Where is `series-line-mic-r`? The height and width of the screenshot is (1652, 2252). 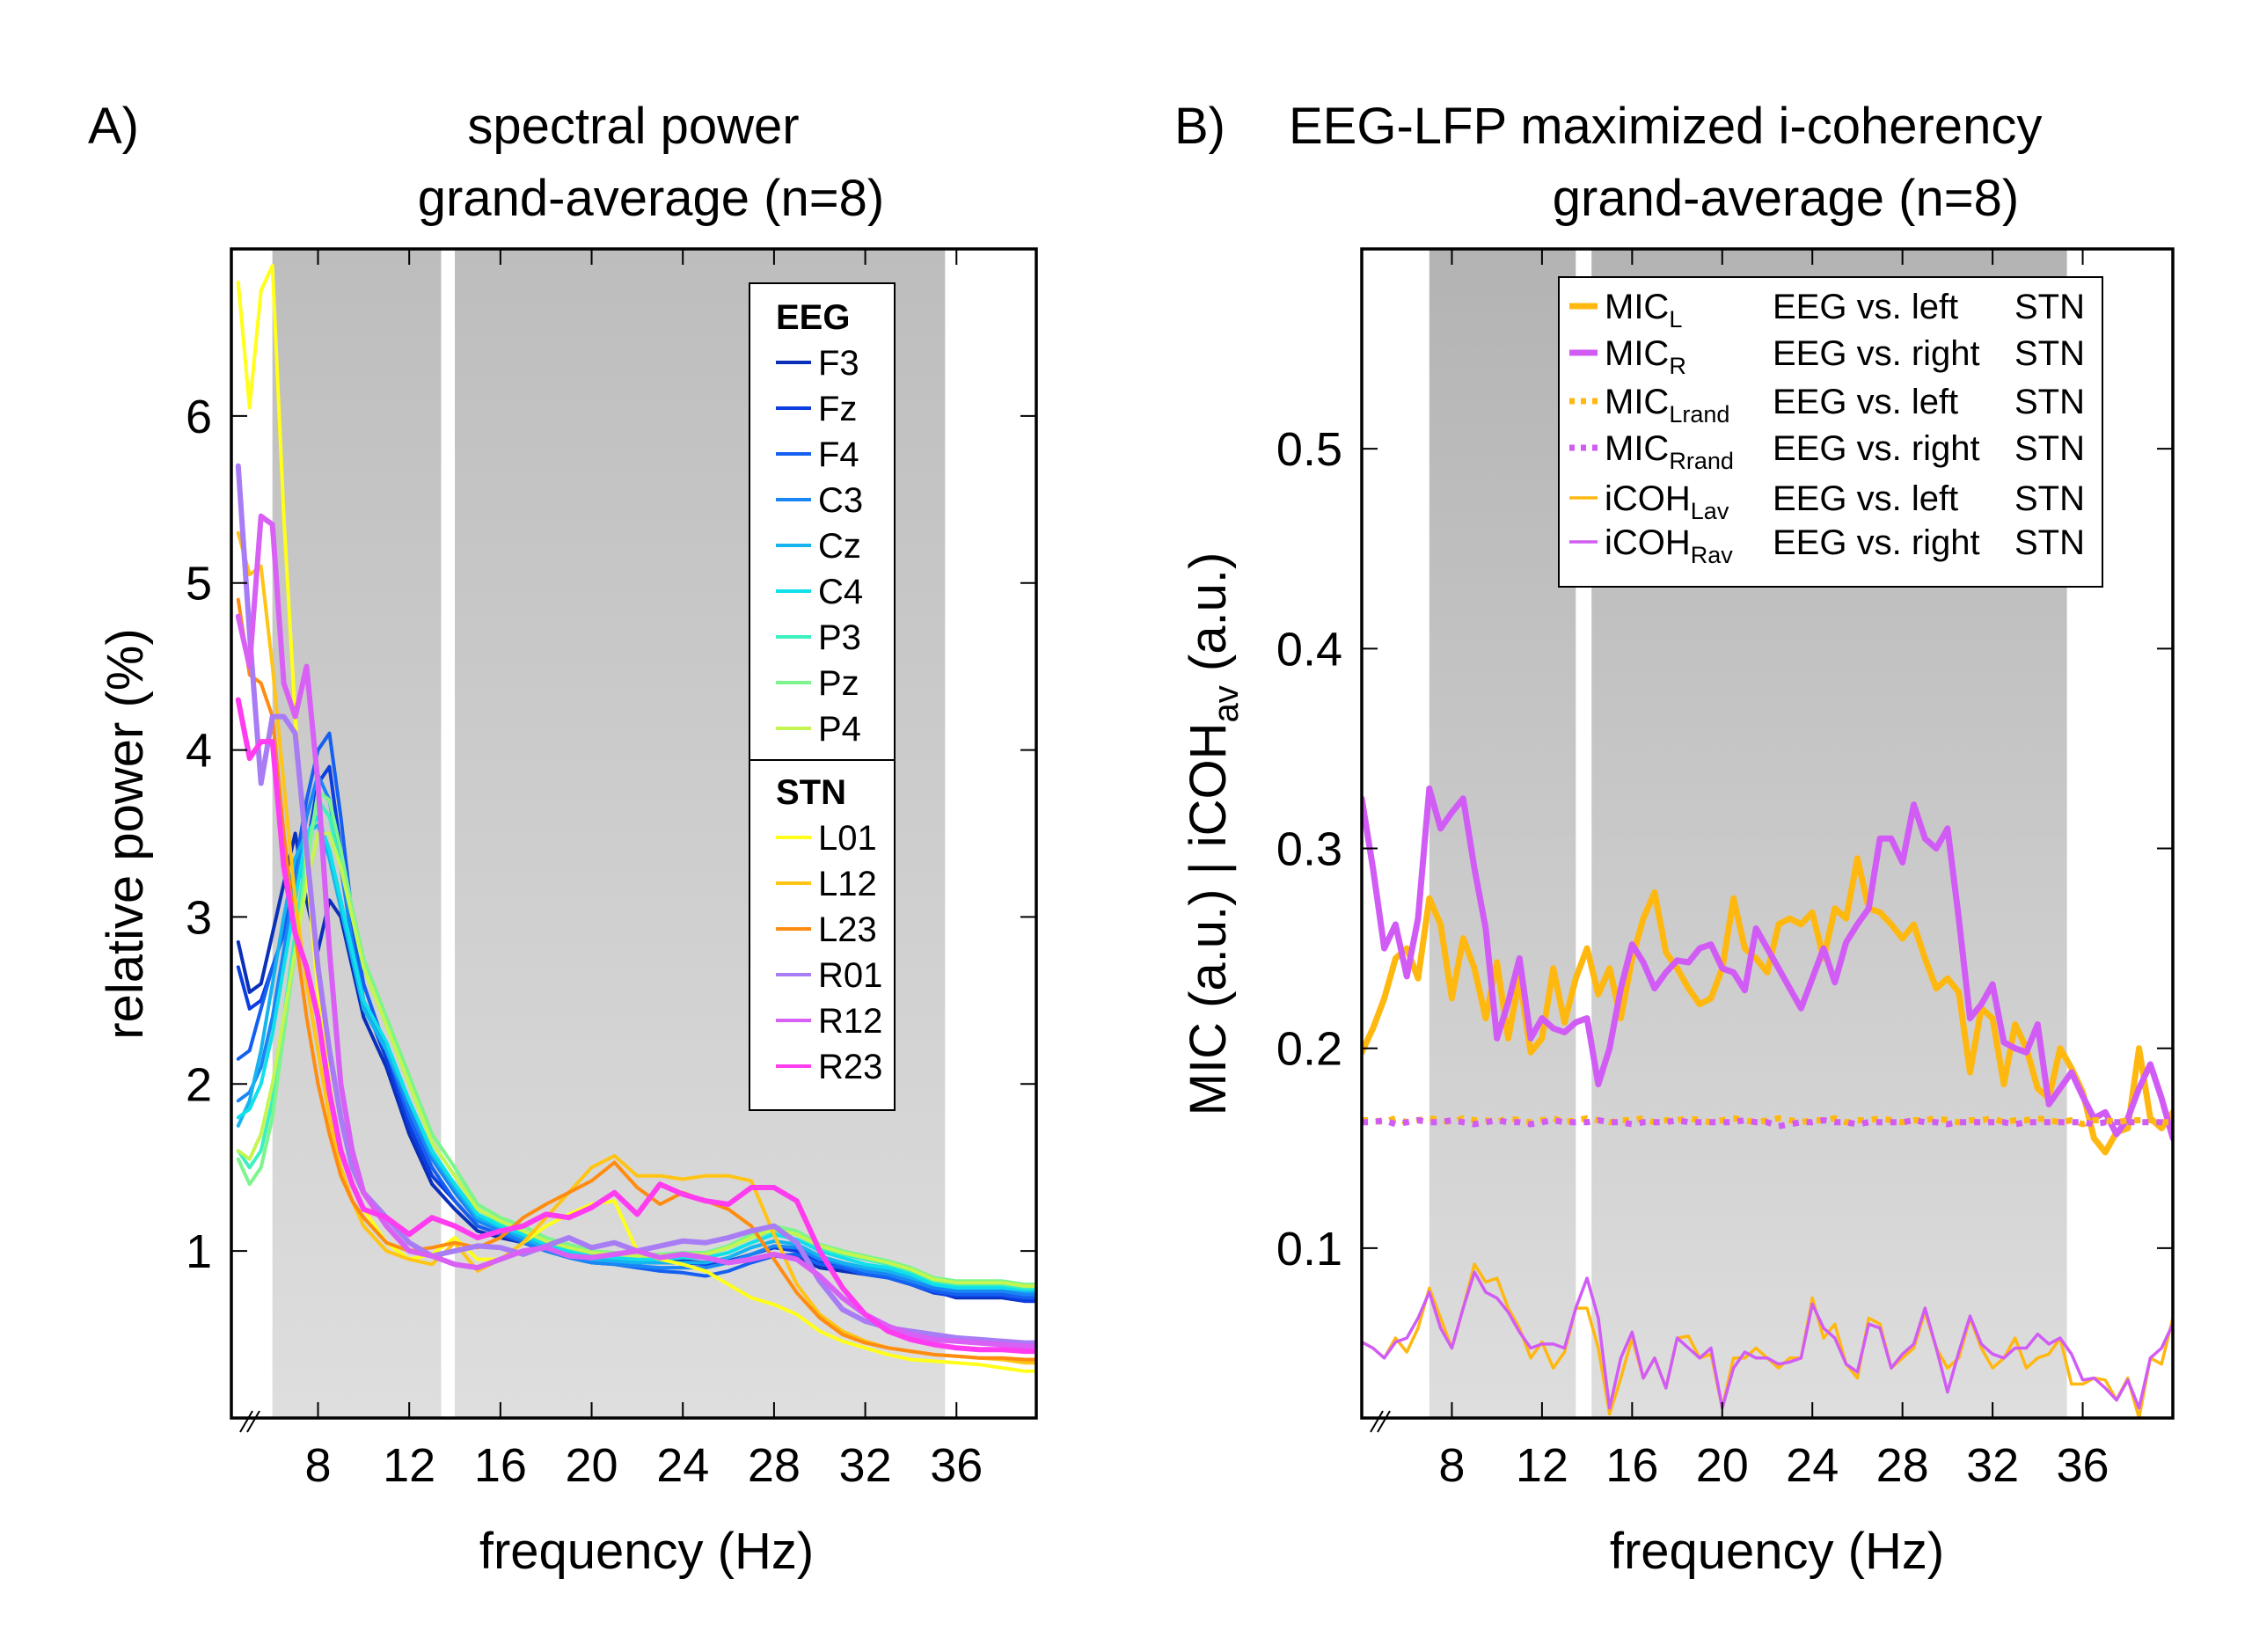 series-line-mic-r is located at coordinates (1767, 964).